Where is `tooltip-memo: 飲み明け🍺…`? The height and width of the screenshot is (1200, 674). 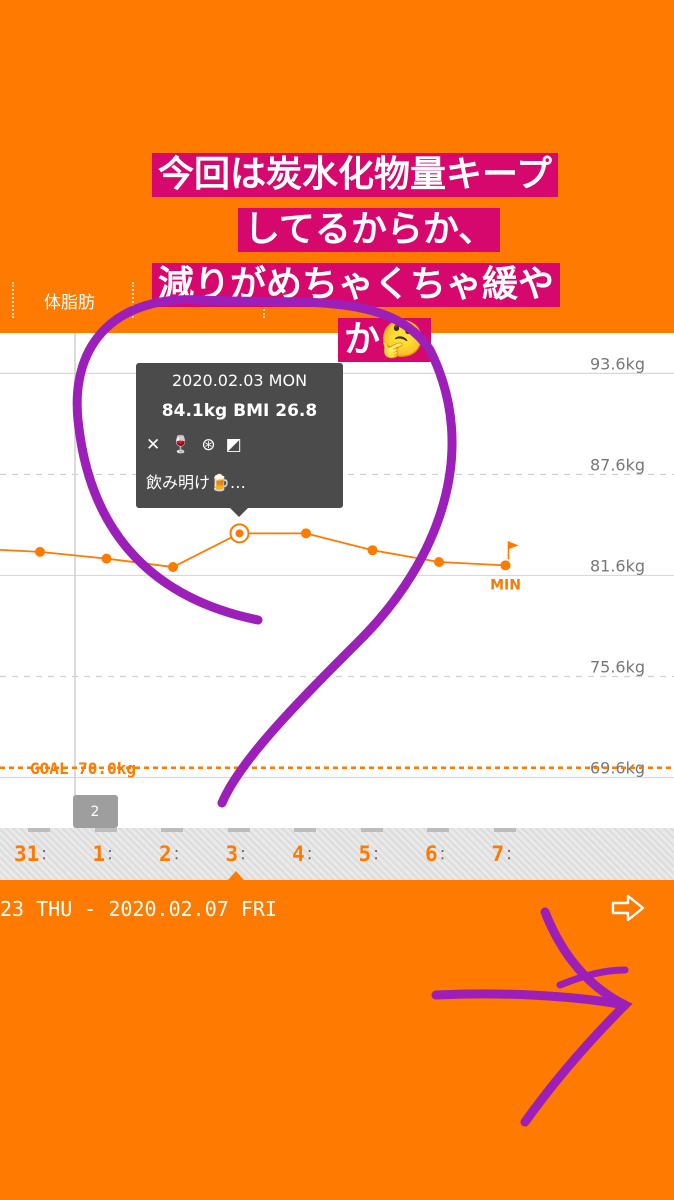 tooltip-memo: 飲み明け🍺… is located at coordinates (196, 482).